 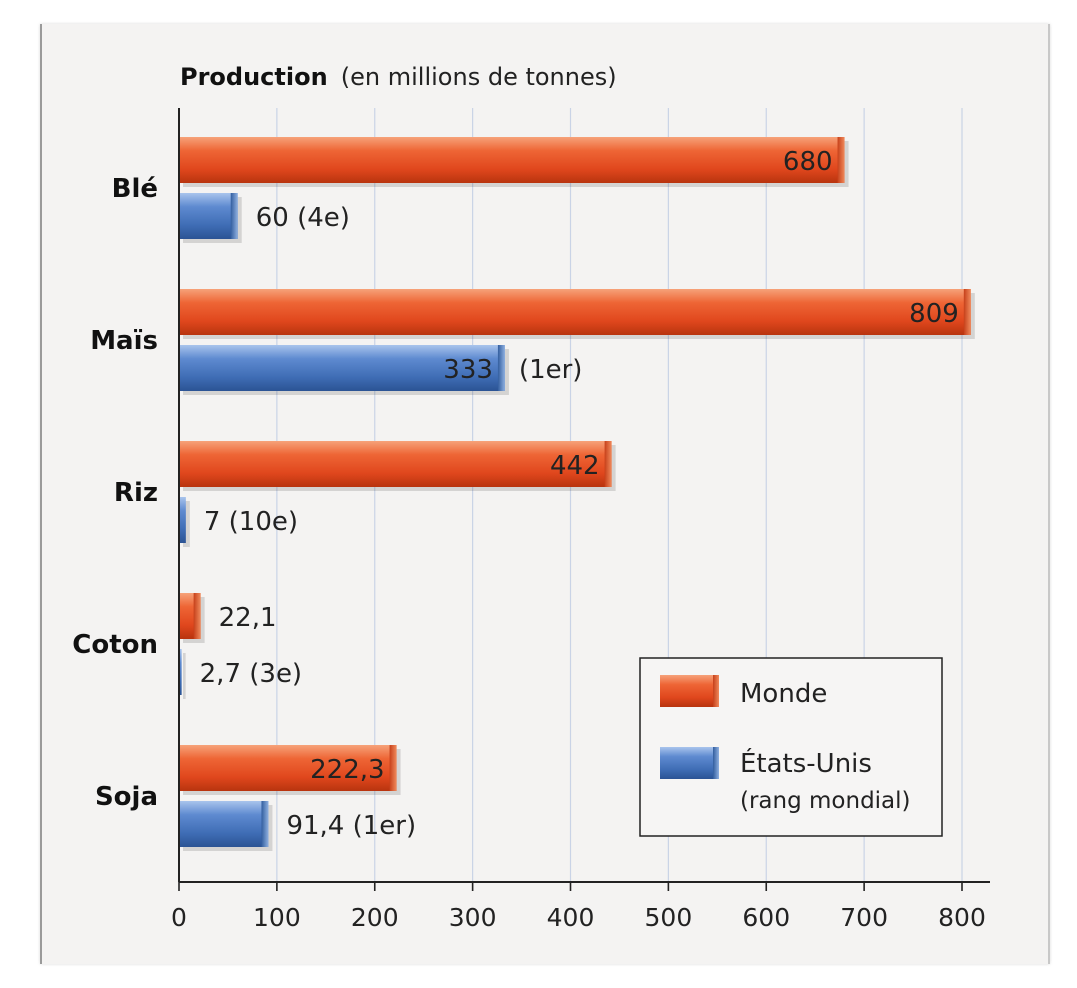 What do you see at coordinates (783, 694) in the screenshot?
I see `legend-label-monde: Monde` at bounding box center [783, 694].